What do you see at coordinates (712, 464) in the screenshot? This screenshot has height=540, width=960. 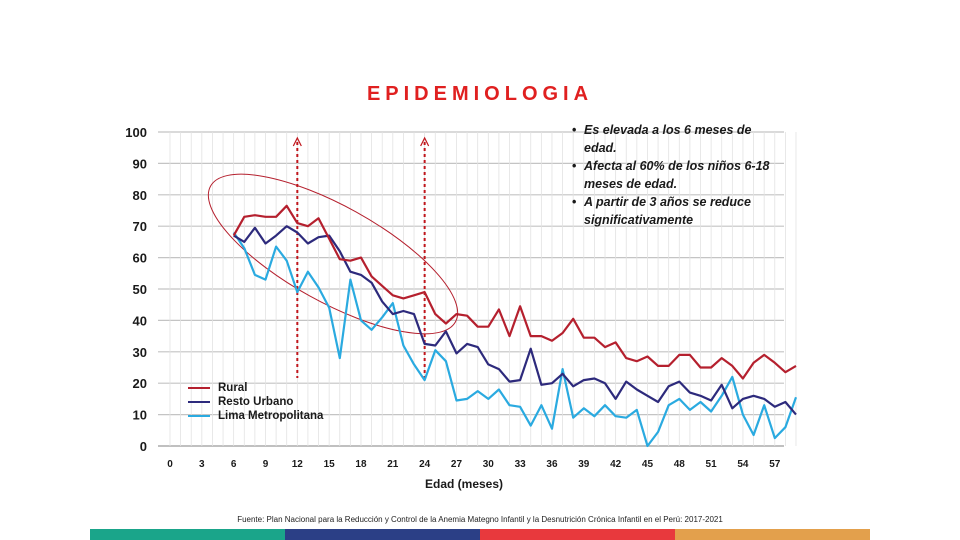 I see `x-tick-label: 51` at bounding box center [712, 464].